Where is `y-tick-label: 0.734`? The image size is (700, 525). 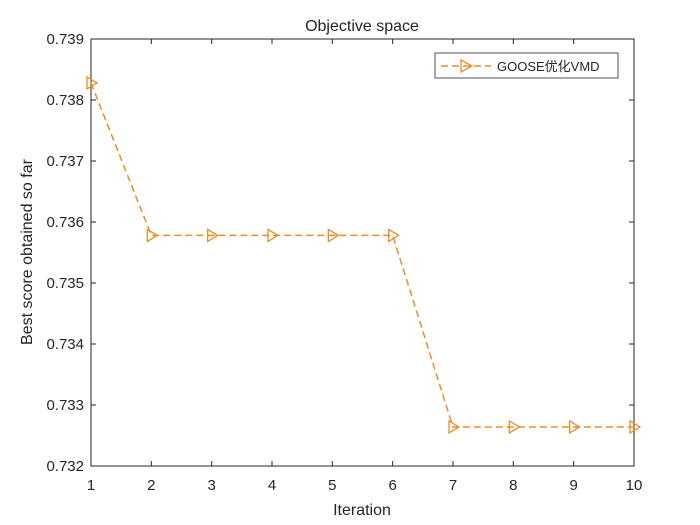 y-tick-label: 0.734 is located at coordinates (65, 344).